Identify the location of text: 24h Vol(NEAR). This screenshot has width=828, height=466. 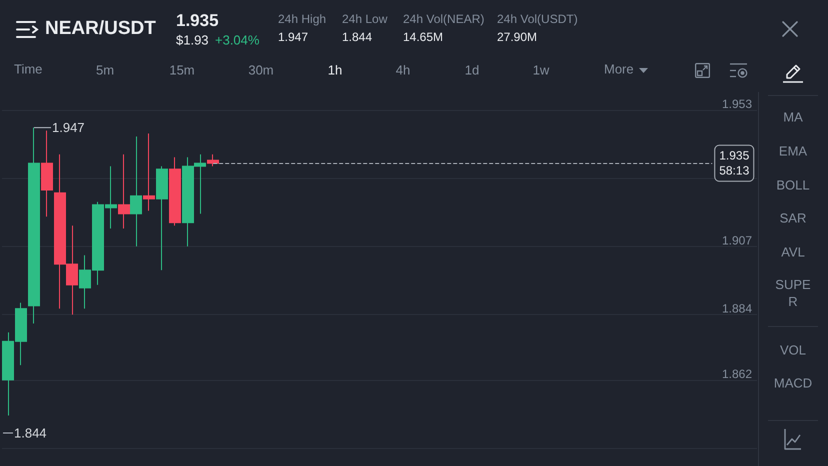
(443, 20).